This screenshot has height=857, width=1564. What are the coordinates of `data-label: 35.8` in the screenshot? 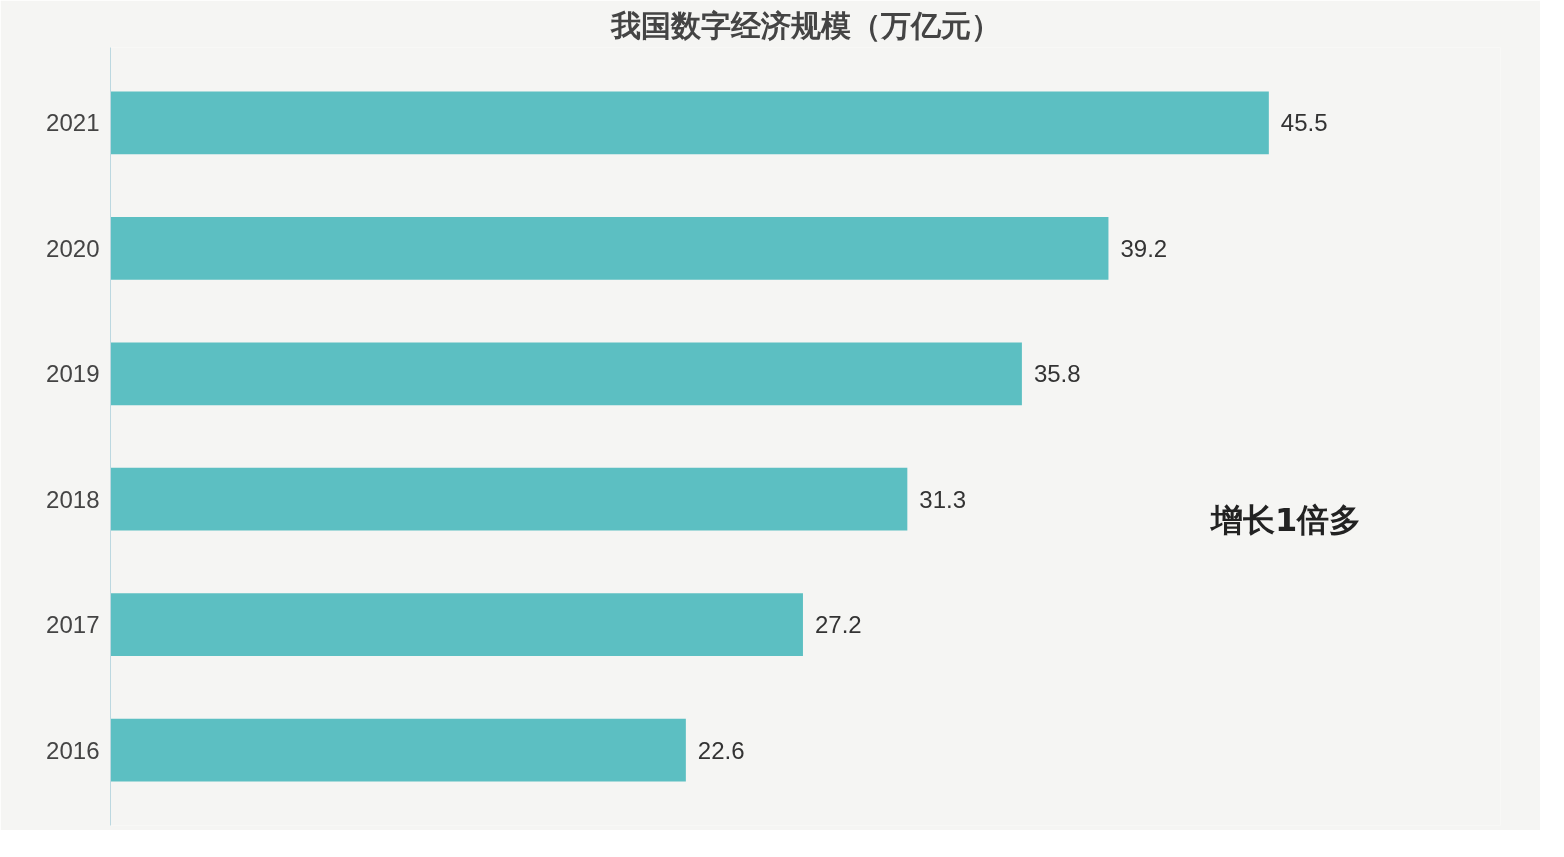 It's located at (1057, 374).